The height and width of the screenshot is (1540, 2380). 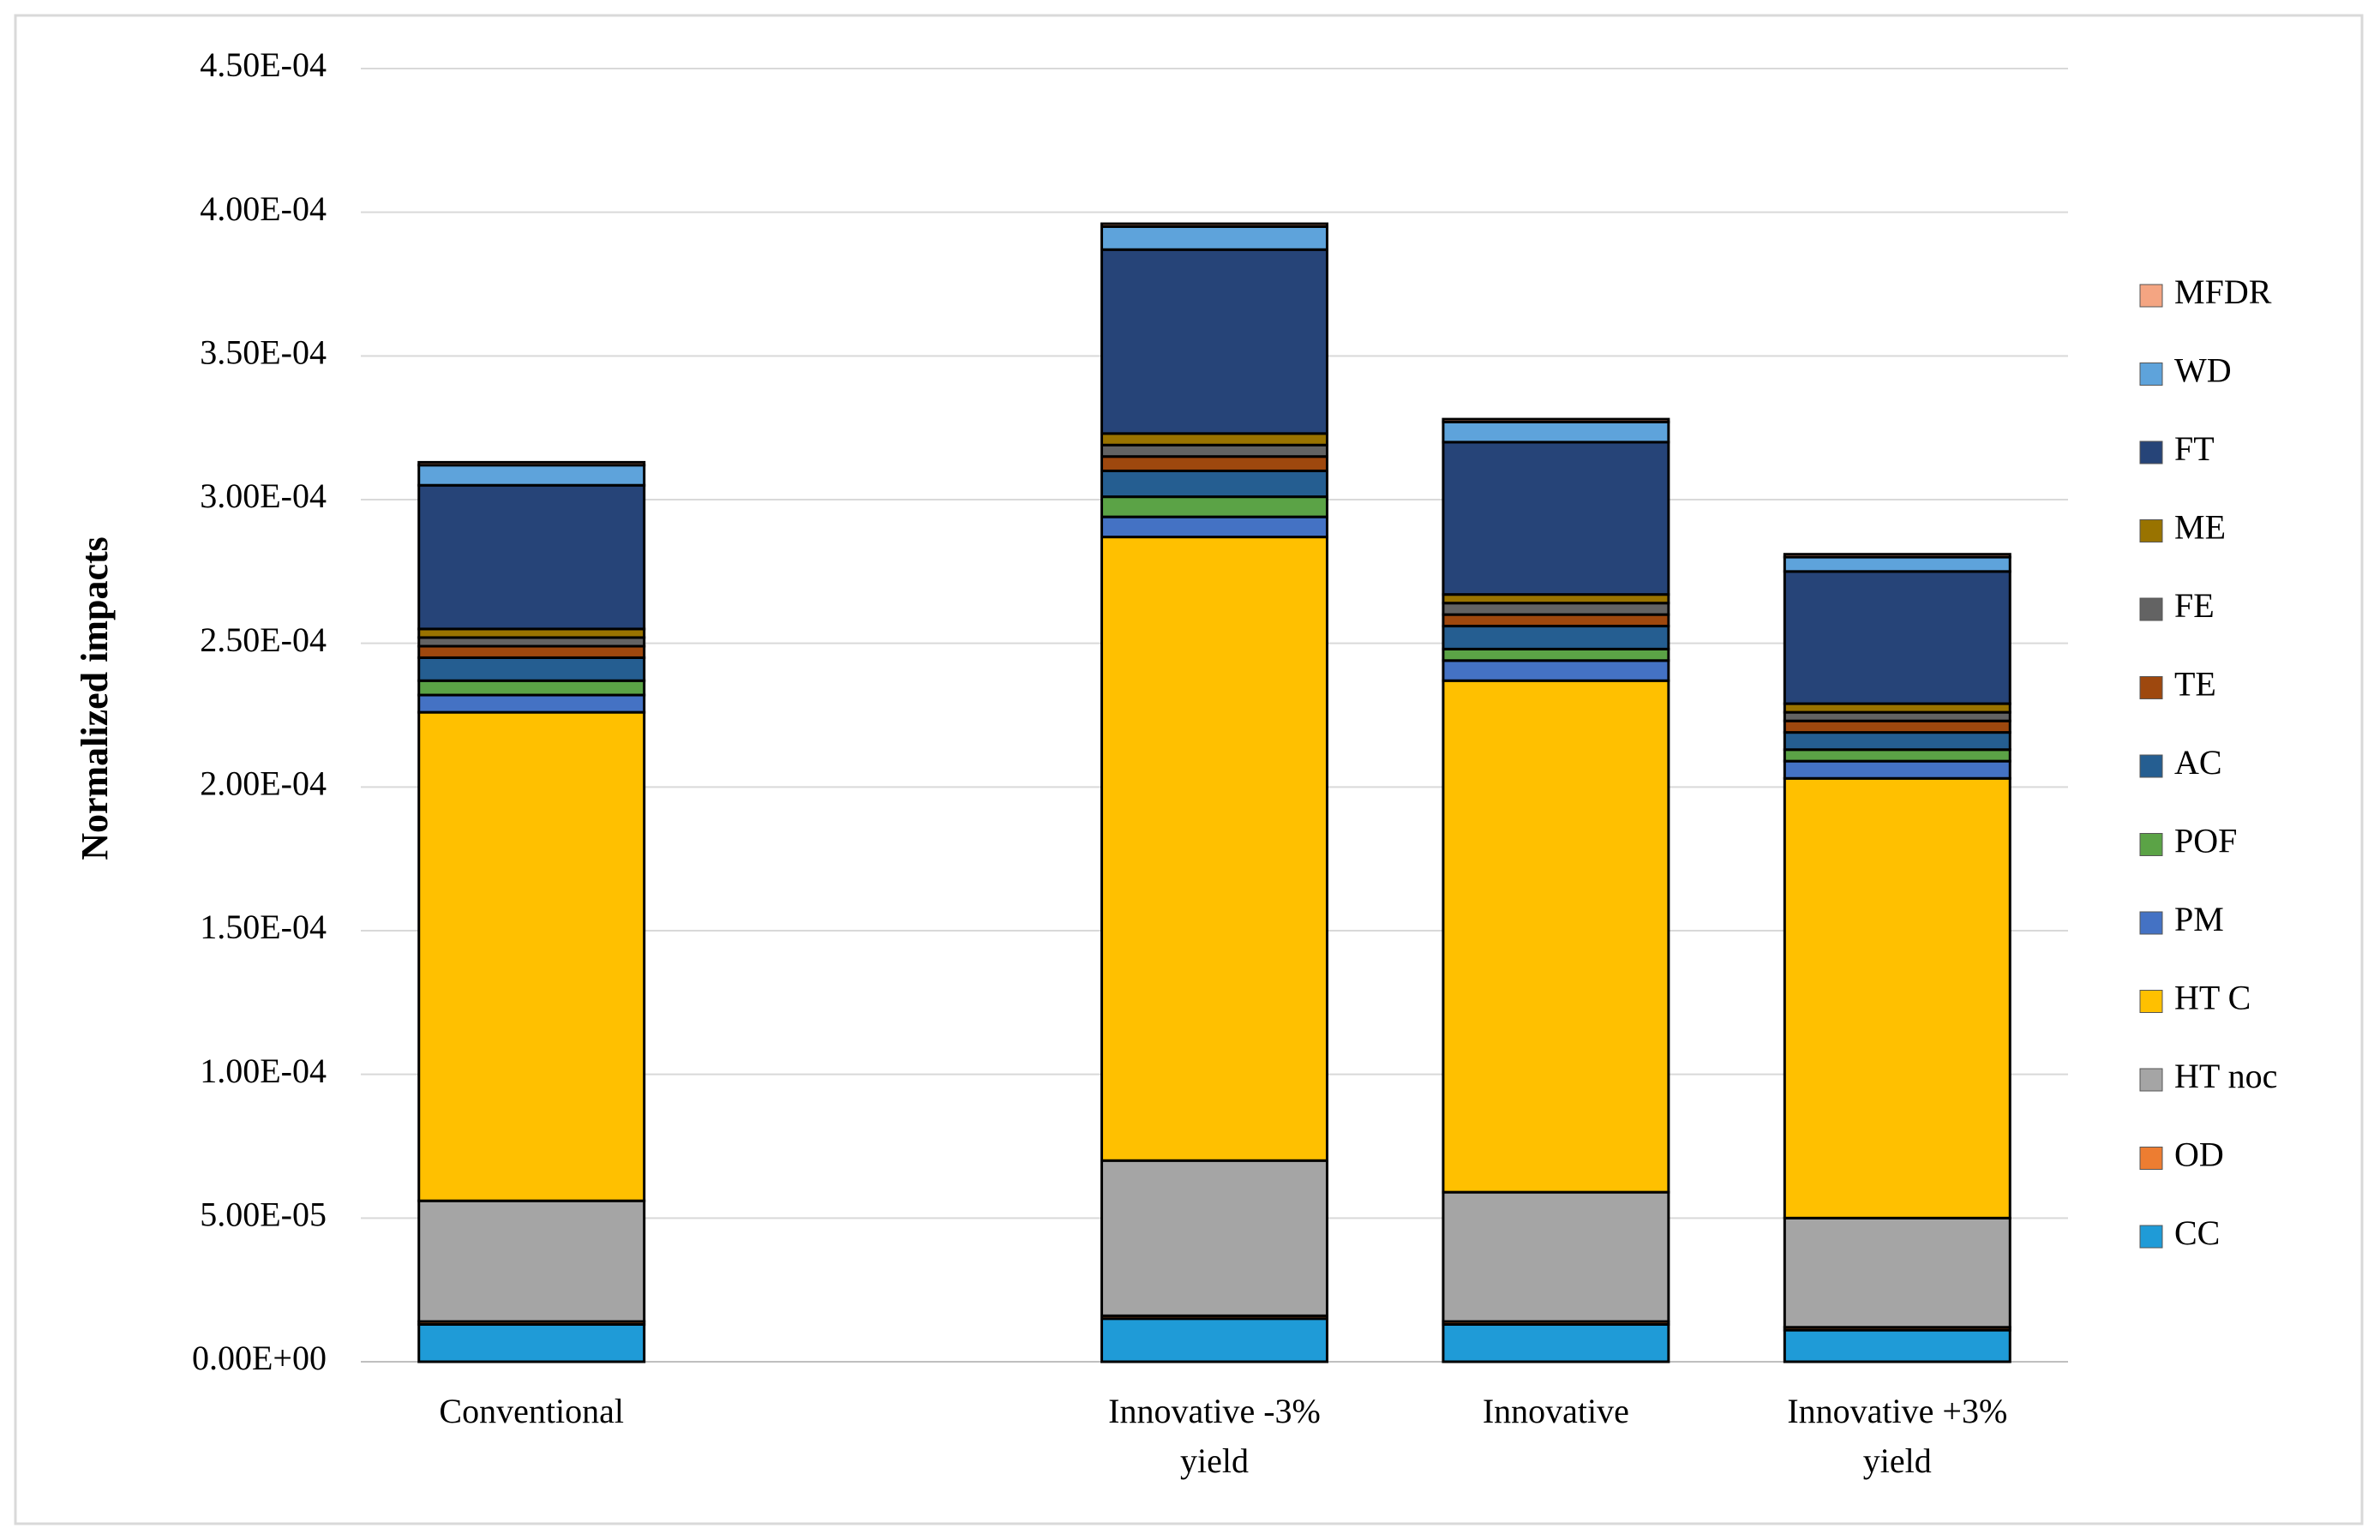 I want to click on x-tick-label: Innovative -3% yield, so click(x=1214, y=1436).